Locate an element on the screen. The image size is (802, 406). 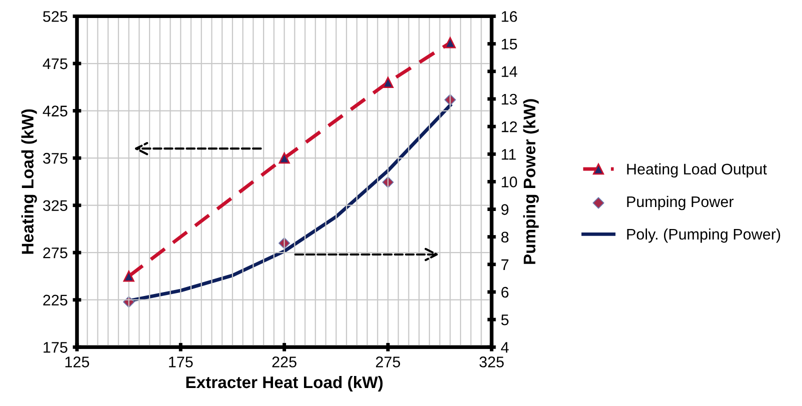
y2-tick-label: 5 is located at coordinates (505, 320).